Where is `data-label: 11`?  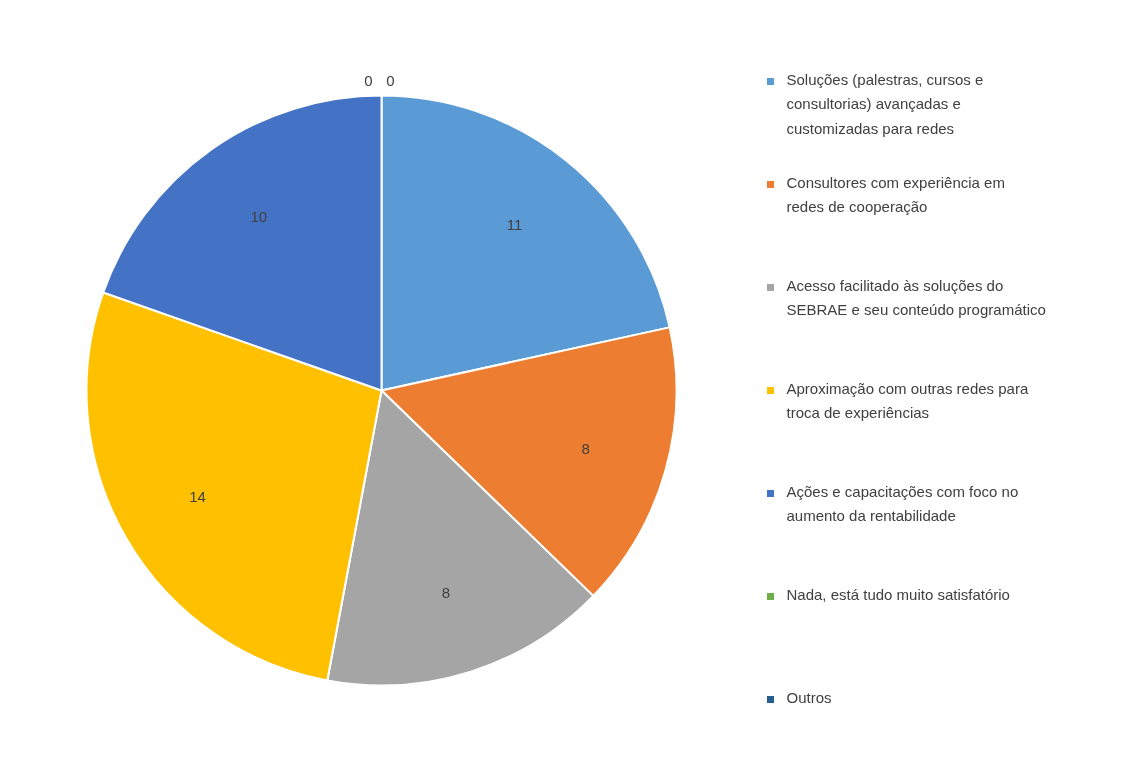
data-label: 11 is located at coordinates (514, 225).